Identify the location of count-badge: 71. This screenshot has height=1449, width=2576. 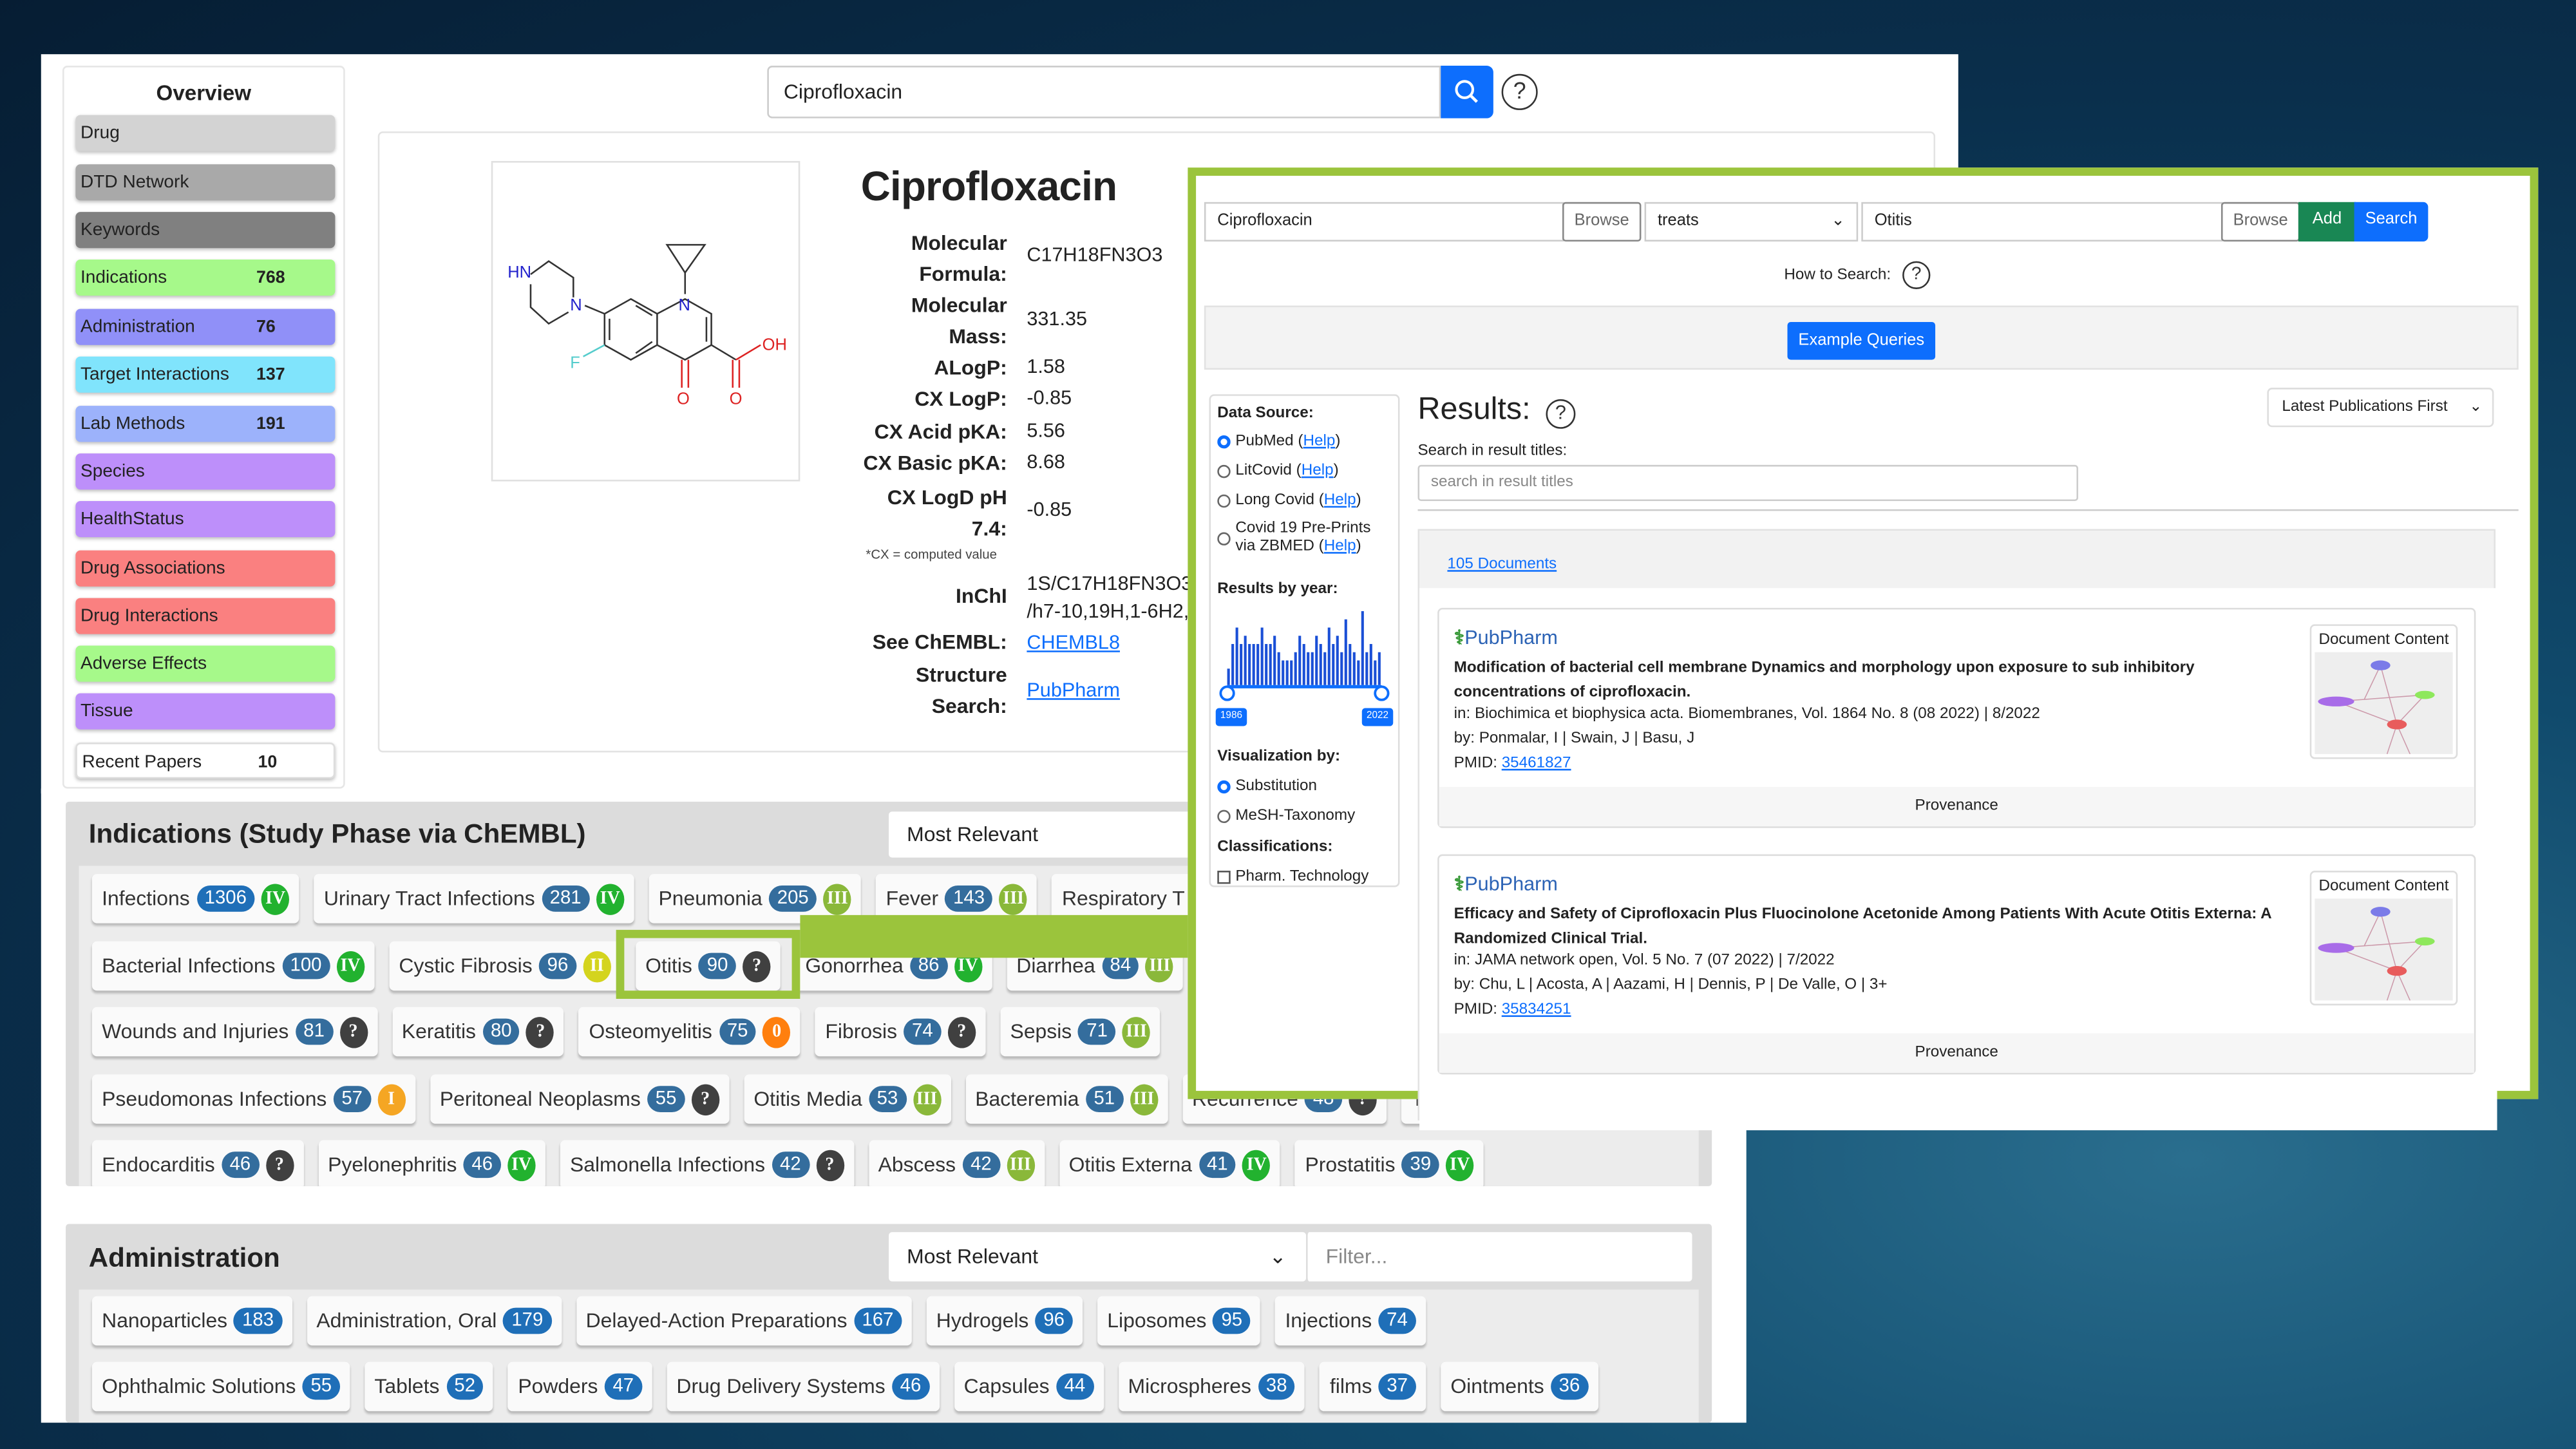
(1097, 1031).